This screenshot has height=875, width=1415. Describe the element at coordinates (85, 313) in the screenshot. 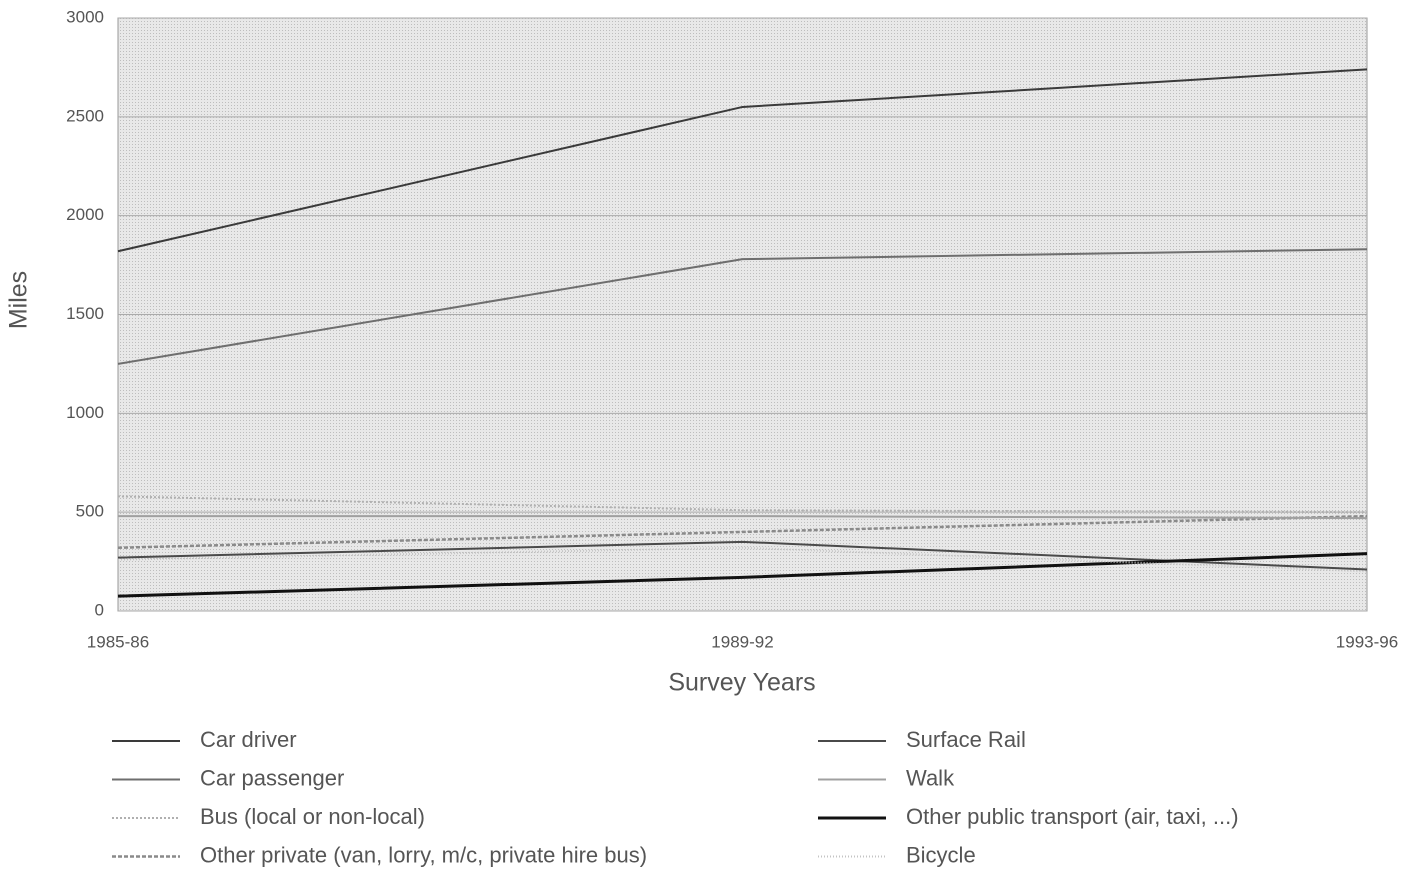

I see `y-tick-label: 1500` at that location.